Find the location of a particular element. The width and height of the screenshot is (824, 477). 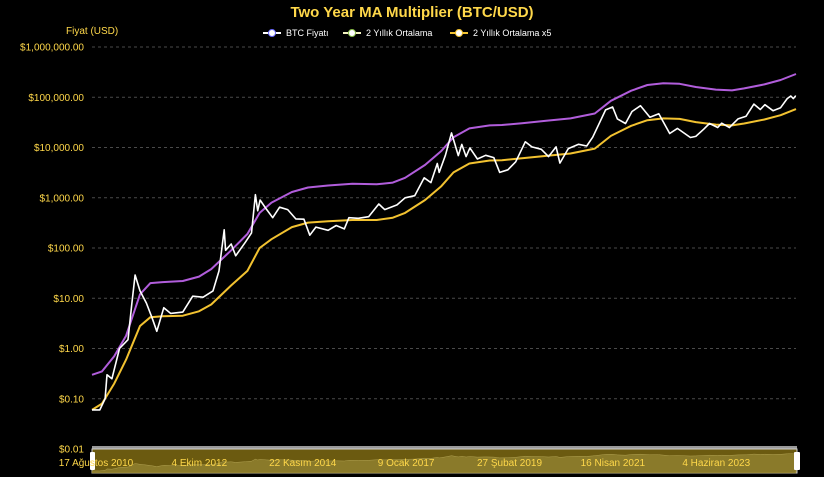

legend-marker-2y-ma is located at coordinates (352, 33).